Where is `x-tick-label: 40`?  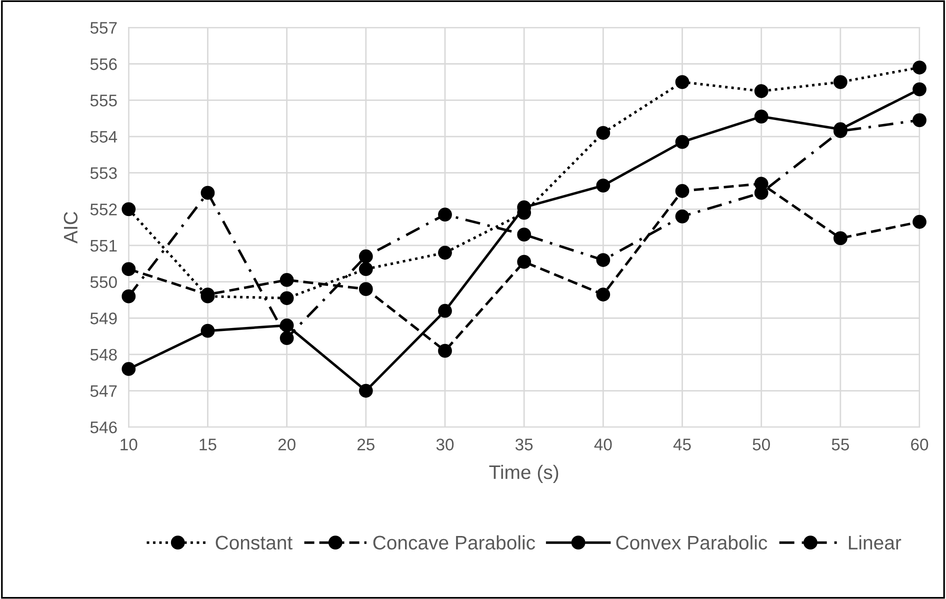 x-tick-label: 40 is located at coordinates (603, 444).